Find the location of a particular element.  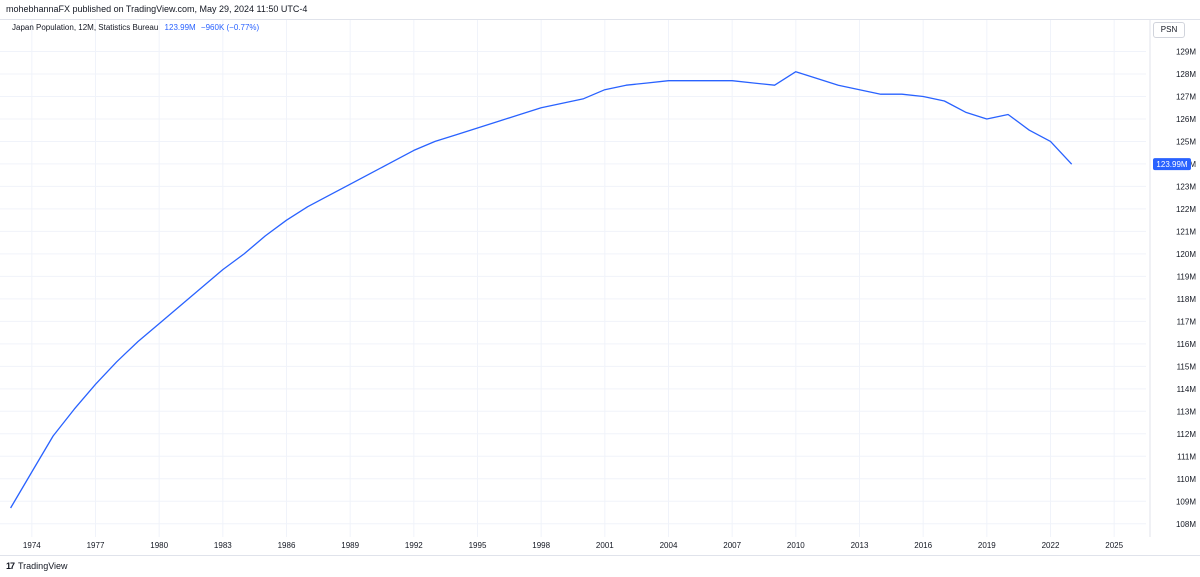

y-tick-label: 117M is located at coordinates (1187, 321).